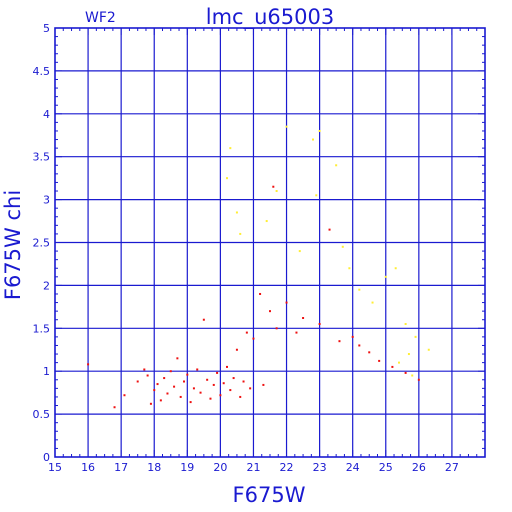  I want to click on x-tick-label: 15, so click(55, 467).